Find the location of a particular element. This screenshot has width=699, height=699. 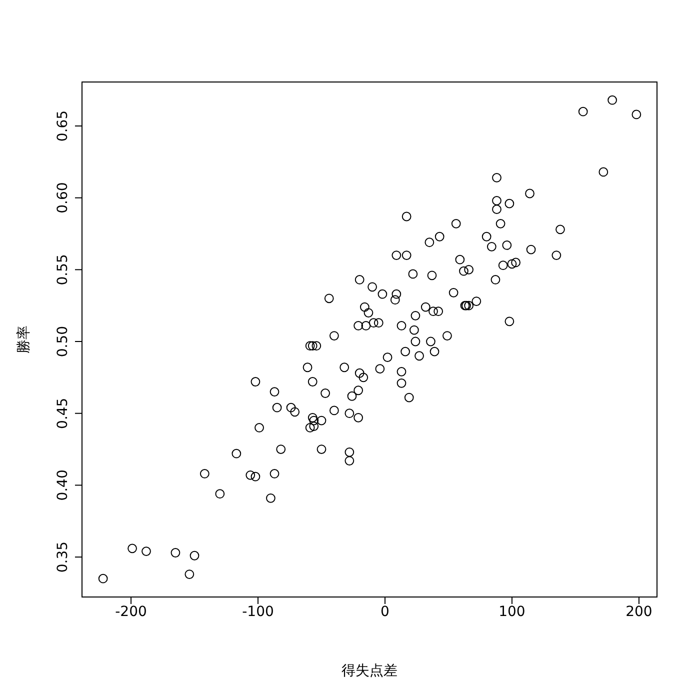

x-tick-label: -200 is located at coordinates (131, 612).